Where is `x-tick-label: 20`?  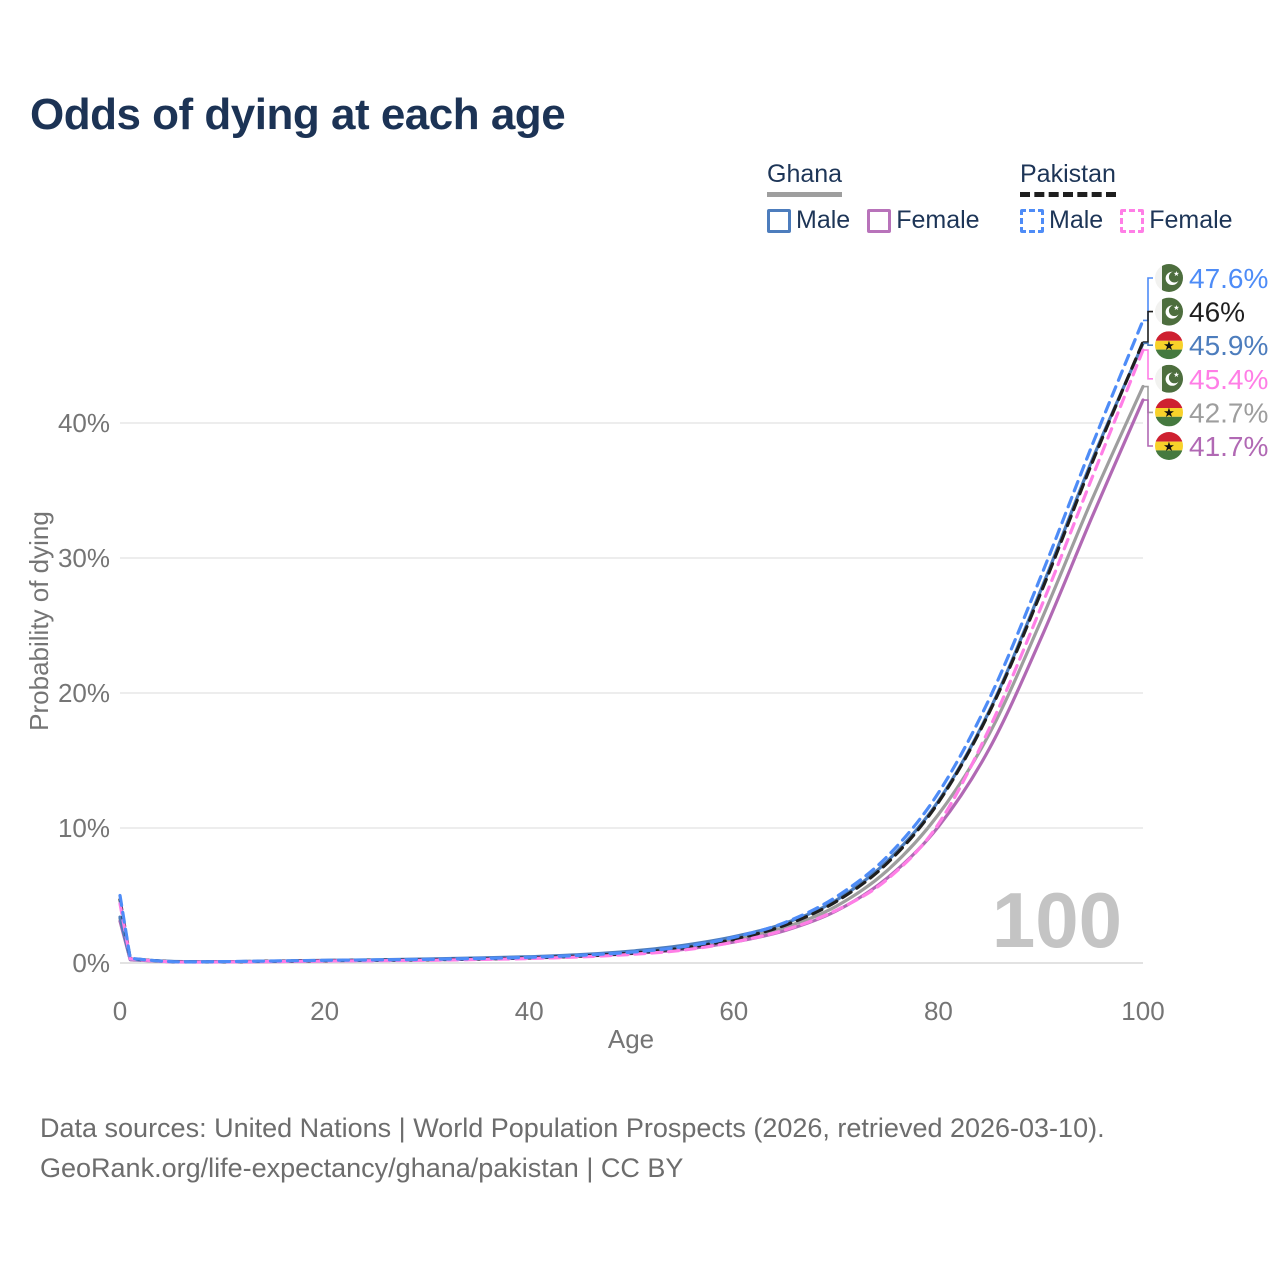 x-tick-label: 20 is located at coordinates (324, 1011).